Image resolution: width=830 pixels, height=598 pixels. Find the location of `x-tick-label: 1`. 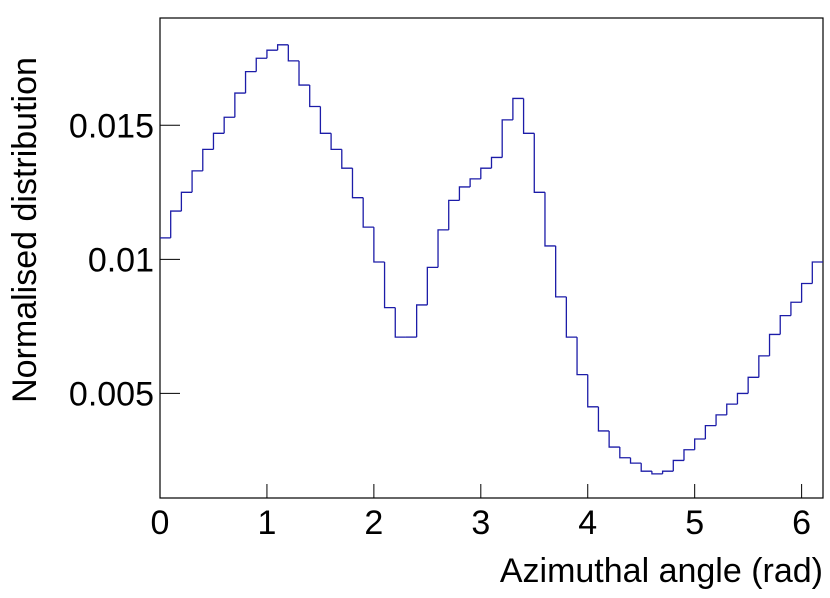

x-tick-label: 1 is located at coordinates (266, 523).